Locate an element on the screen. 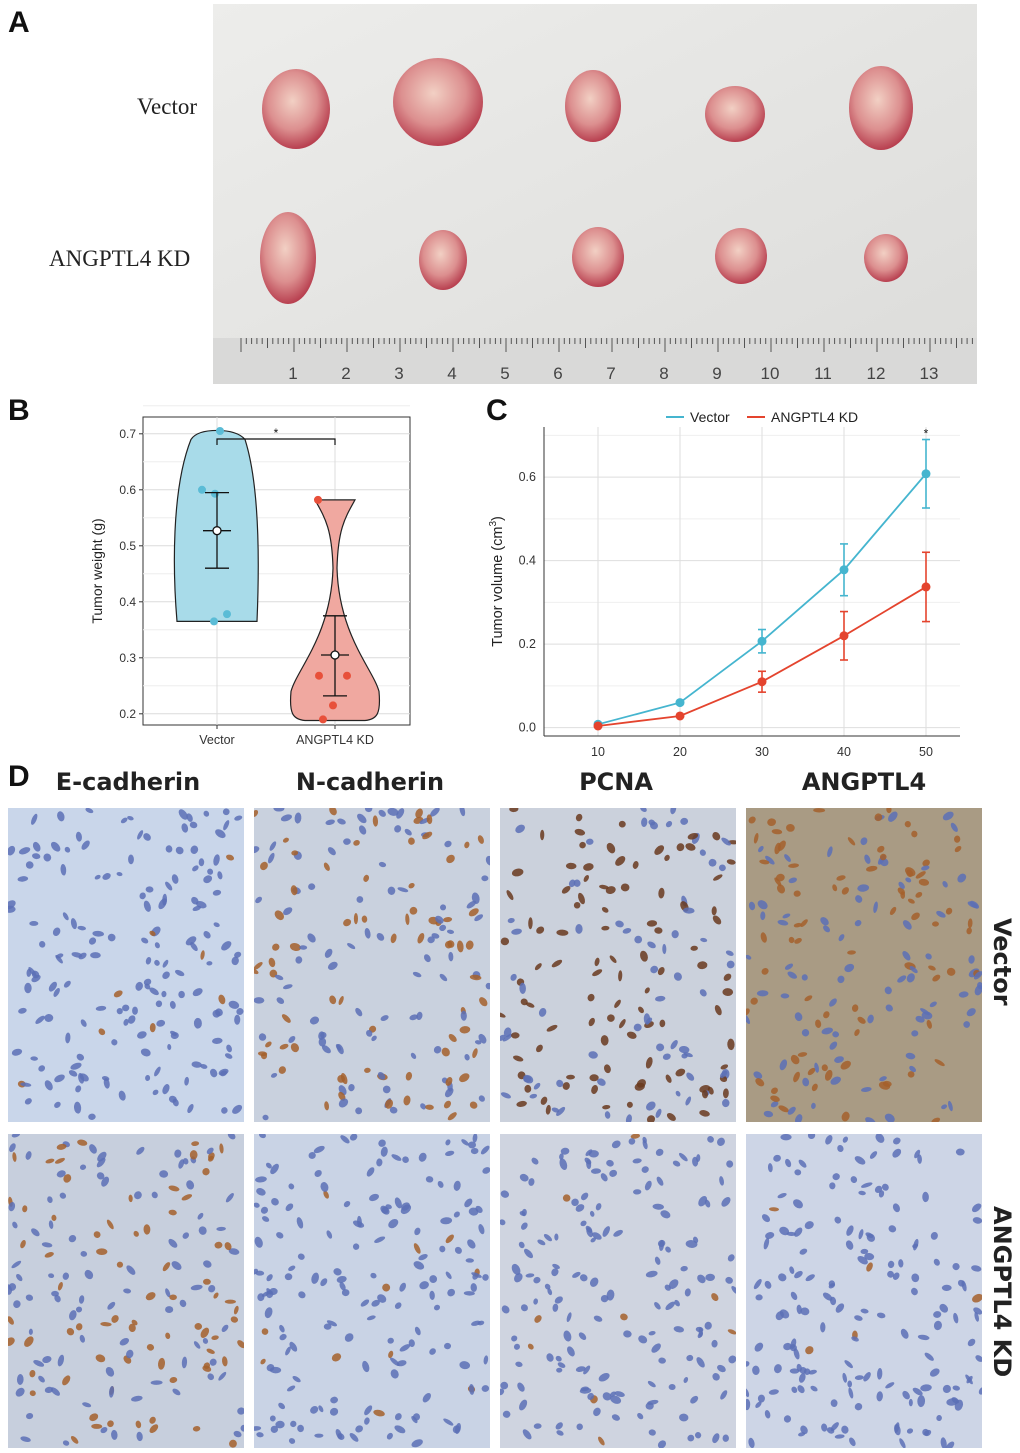 The image size is (1020, 1453). ihc-row-label-vector: Vector is located at coordinates (1002, 962).